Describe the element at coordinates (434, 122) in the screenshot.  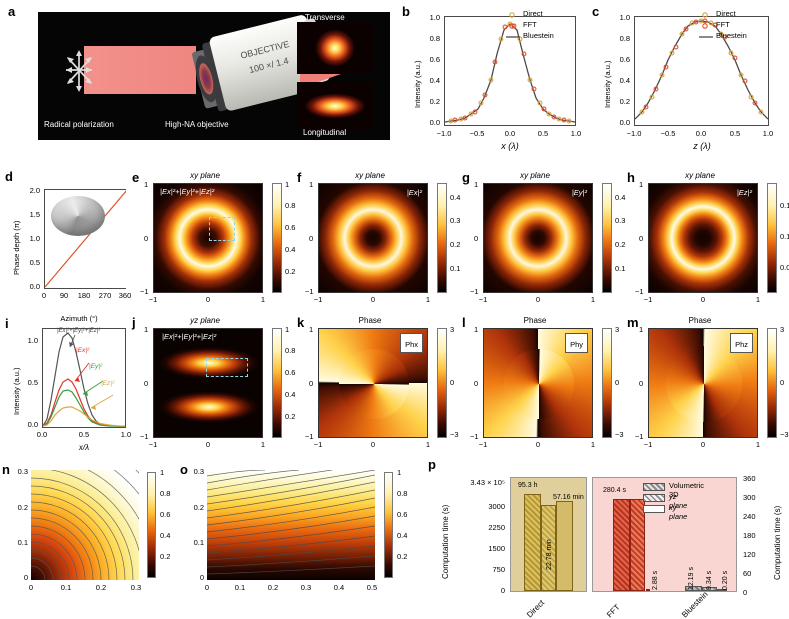
I see `panel-b-ytick-0: 0.0` at that location.